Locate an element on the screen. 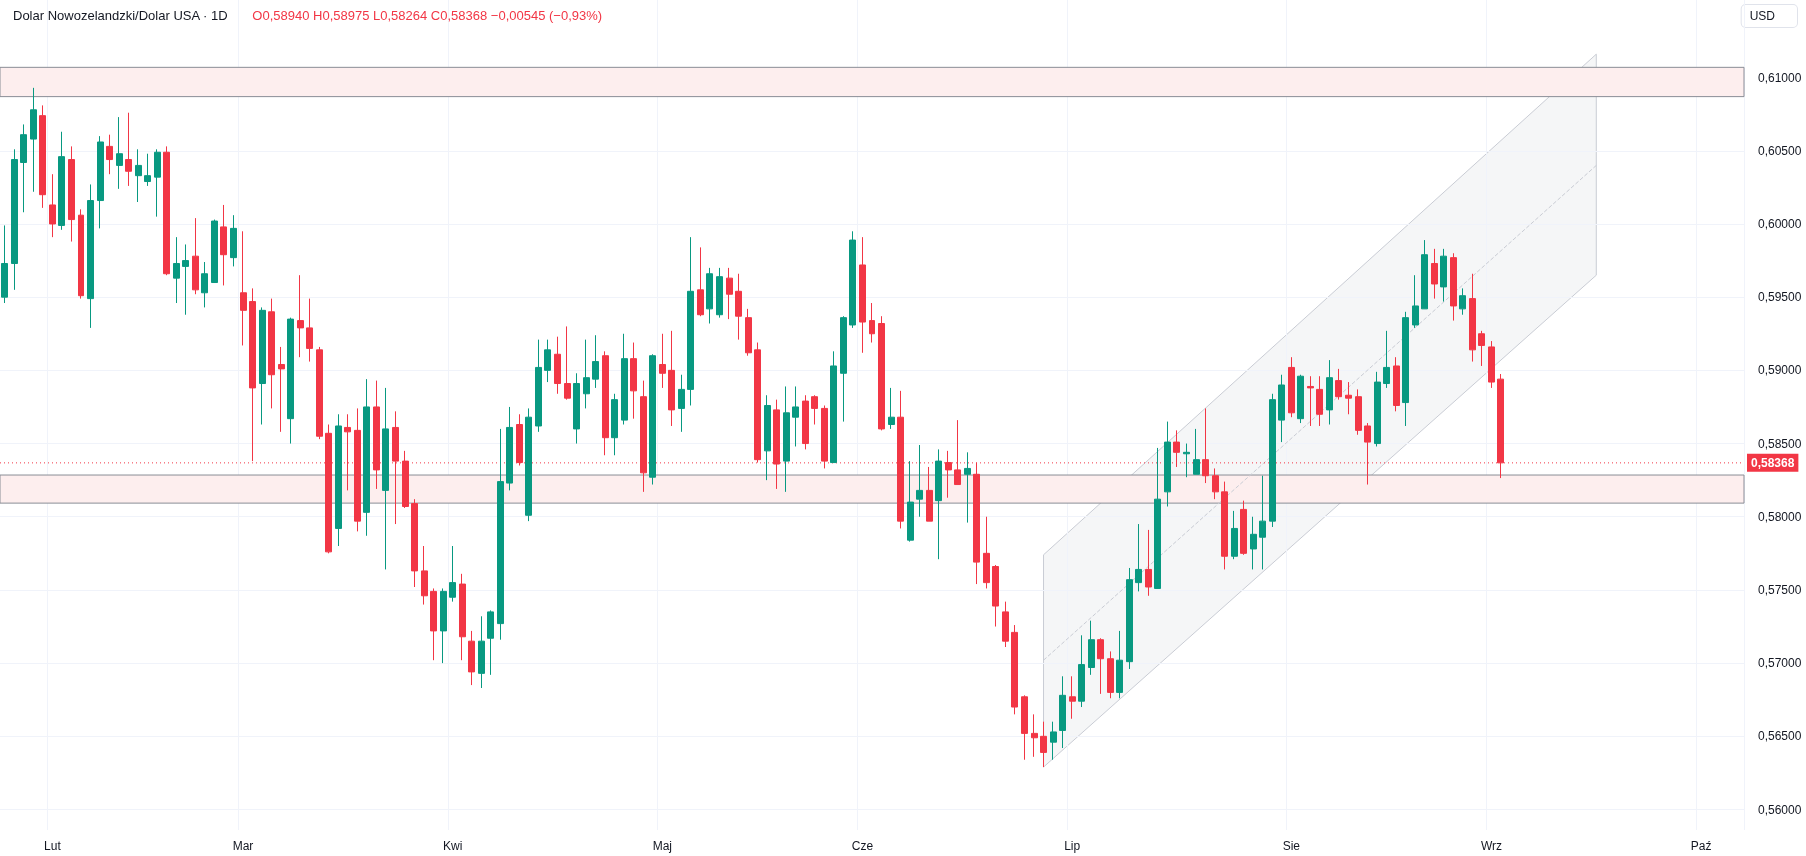 This screenshot has height=856, width=1806. y-tick-label: 0,60500 is located at coordinates (1780, 150).